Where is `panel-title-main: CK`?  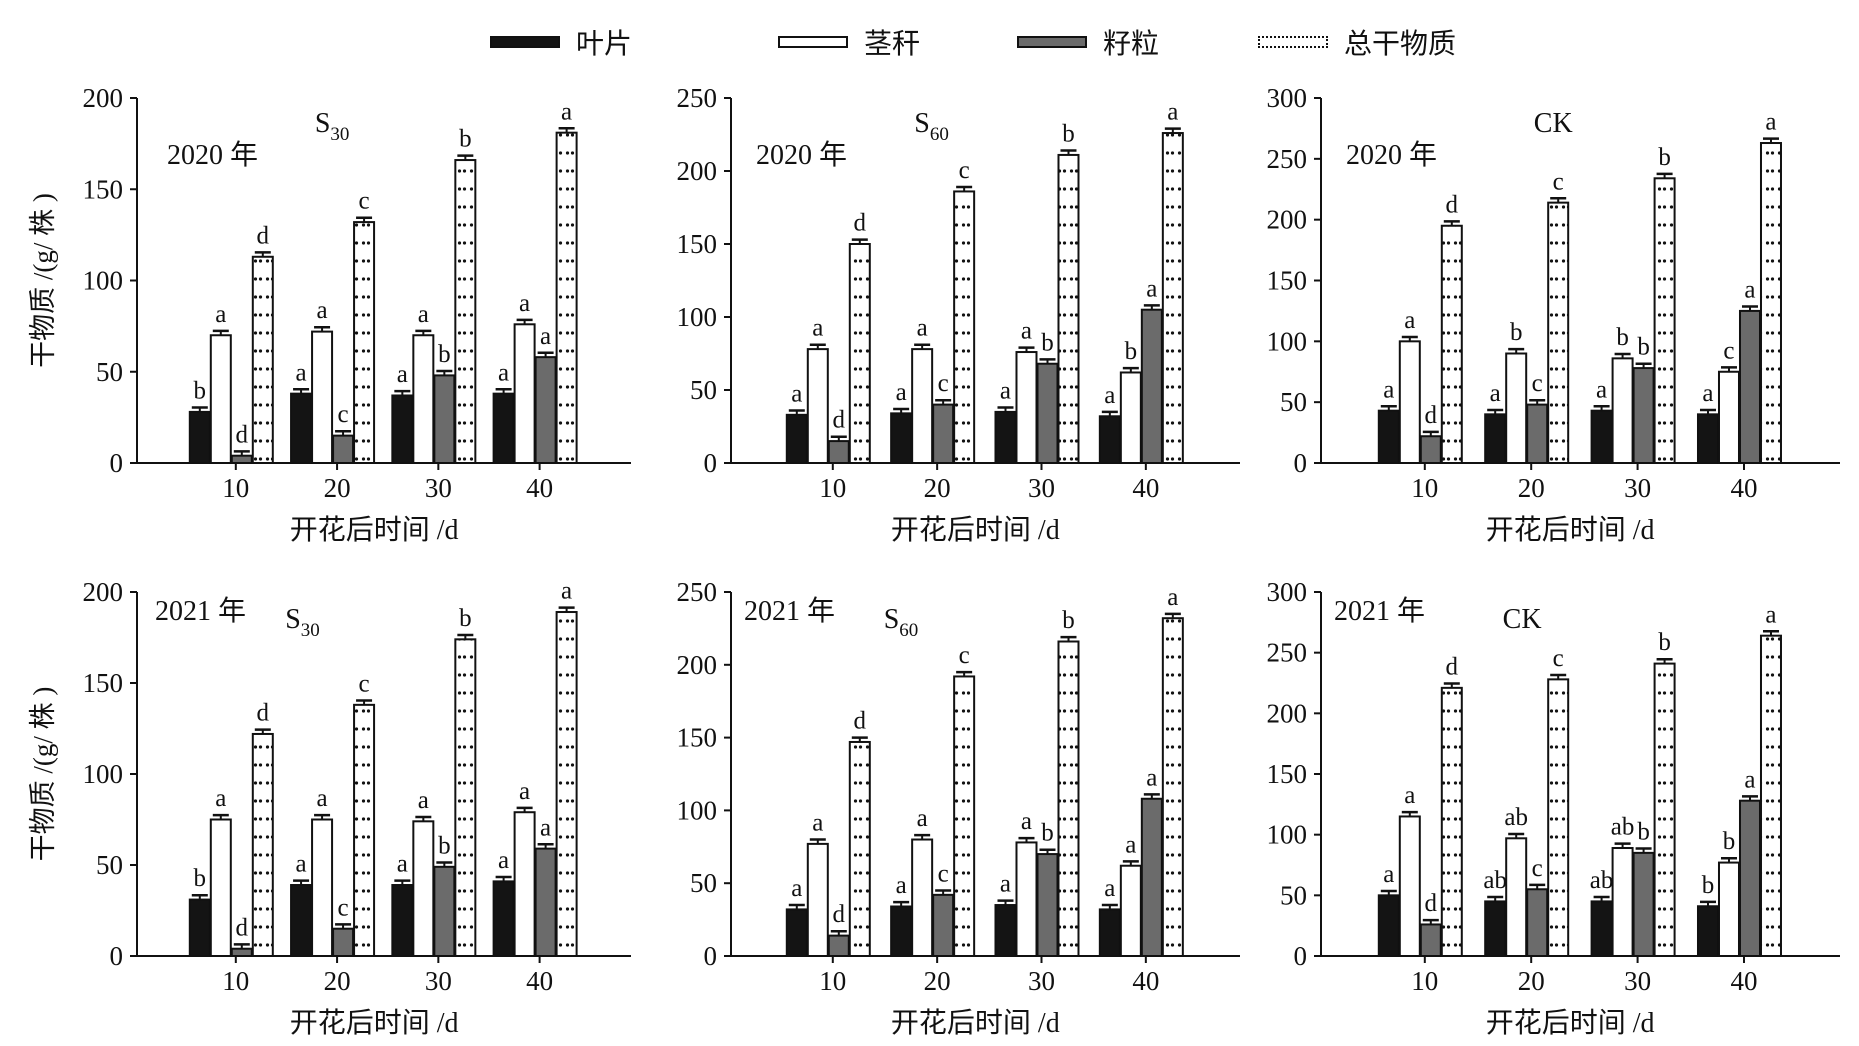
panel-title-main: CK is located at coordinates (1553, 123).